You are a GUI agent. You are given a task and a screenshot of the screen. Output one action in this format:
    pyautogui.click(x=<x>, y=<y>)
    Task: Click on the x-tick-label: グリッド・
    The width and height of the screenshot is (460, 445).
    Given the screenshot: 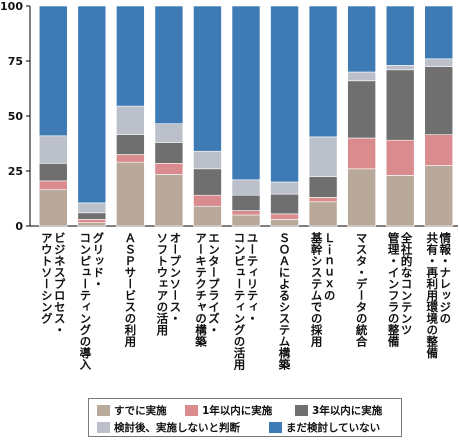 What is the action you would take?
    pyautogui.click(x=98, y=260)
    